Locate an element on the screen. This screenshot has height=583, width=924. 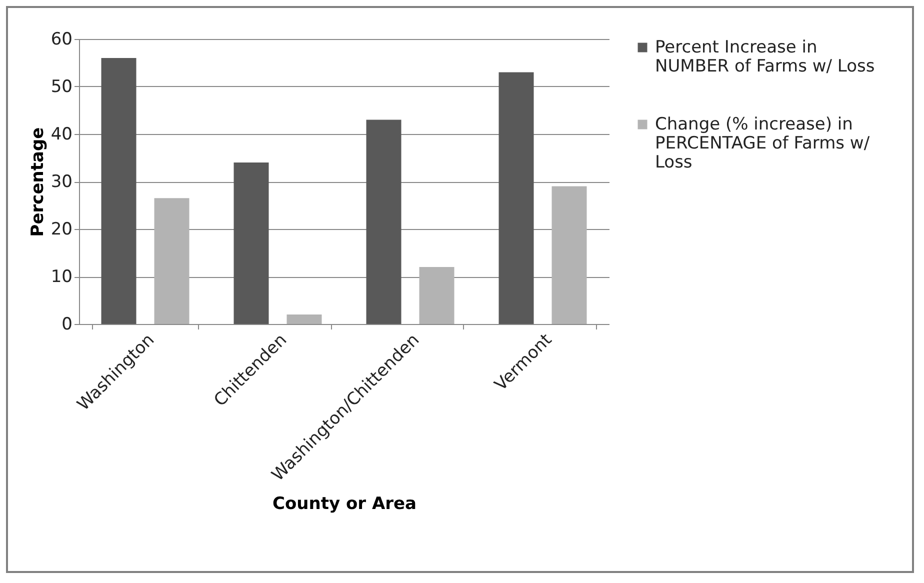
legend-label: Percent Increase in NUMBER of Farms w/ Loss is located at coordinates (765, 57).